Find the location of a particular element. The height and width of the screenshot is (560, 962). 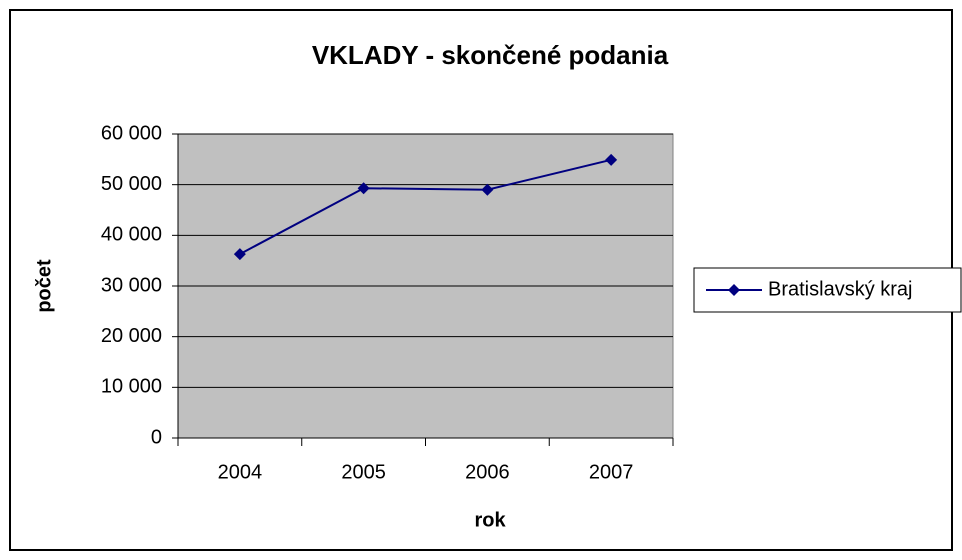

x-axis-label: rok is located at coordinates (490, 520).